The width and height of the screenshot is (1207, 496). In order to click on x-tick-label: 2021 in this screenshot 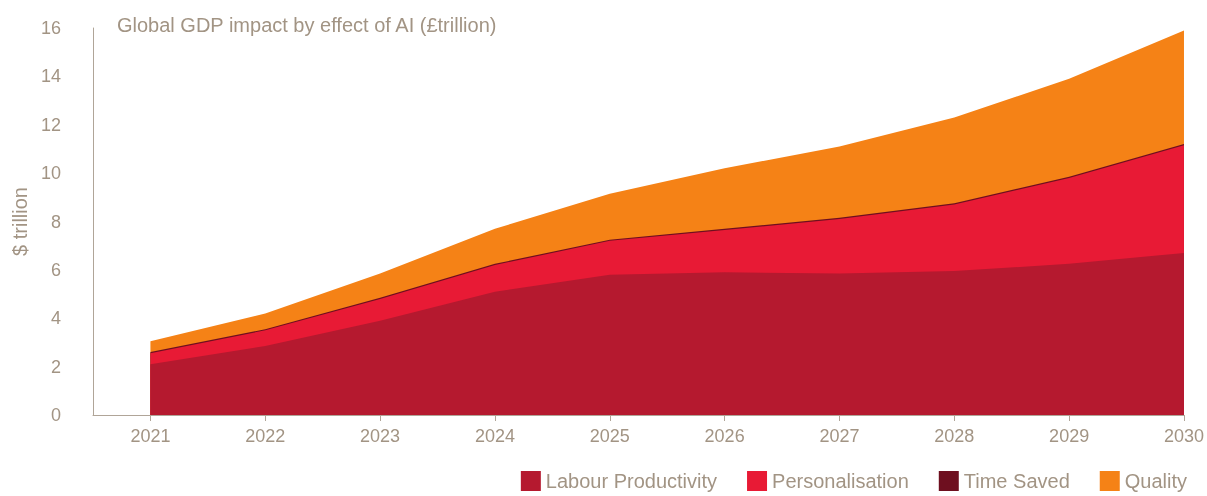, I will do `click(150, 436)`.